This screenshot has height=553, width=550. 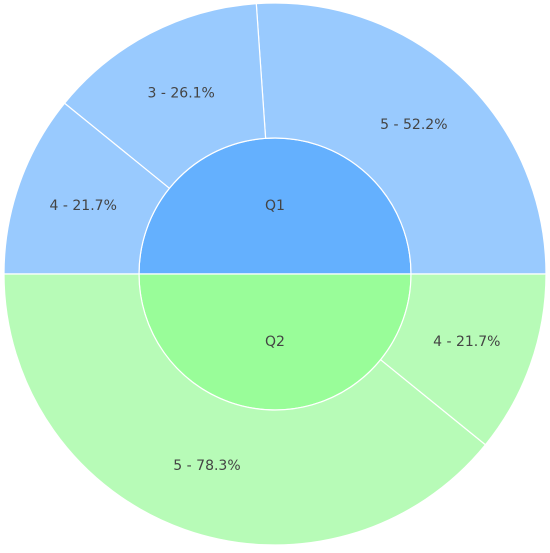 I want to click on outer-label: 3 - 26.1%, so click(x=181, y=93).